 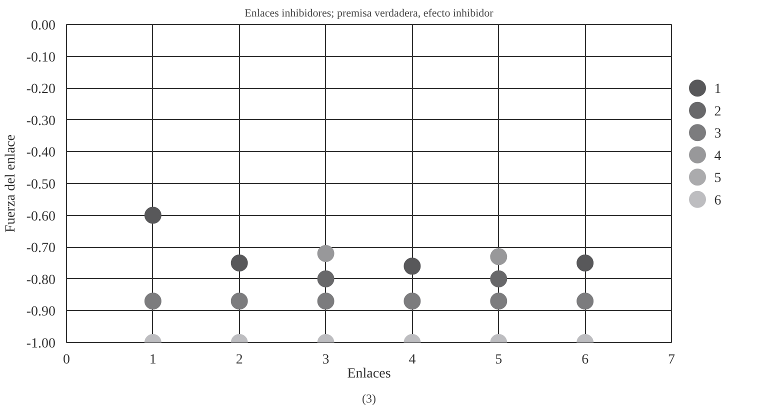 I want to click on y-tick-label: -0.80, so click(x=41, y=280).